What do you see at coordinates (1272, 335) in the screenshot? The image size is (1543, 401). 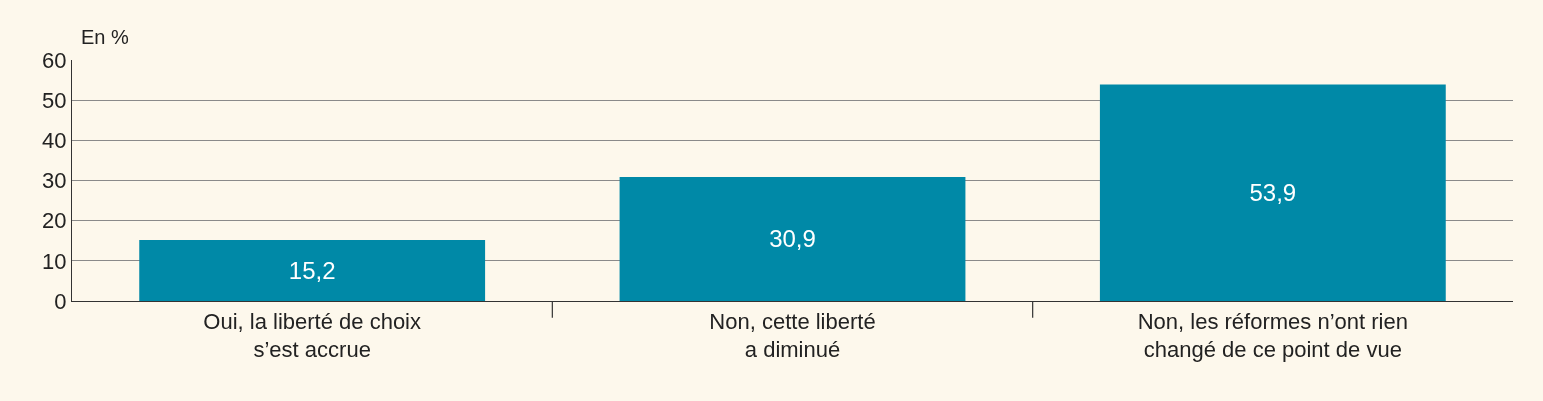 I see `x-tick-label: Non, les réformes n’ont rien changé de ce point de vue` at bounding box center [1272, 335].